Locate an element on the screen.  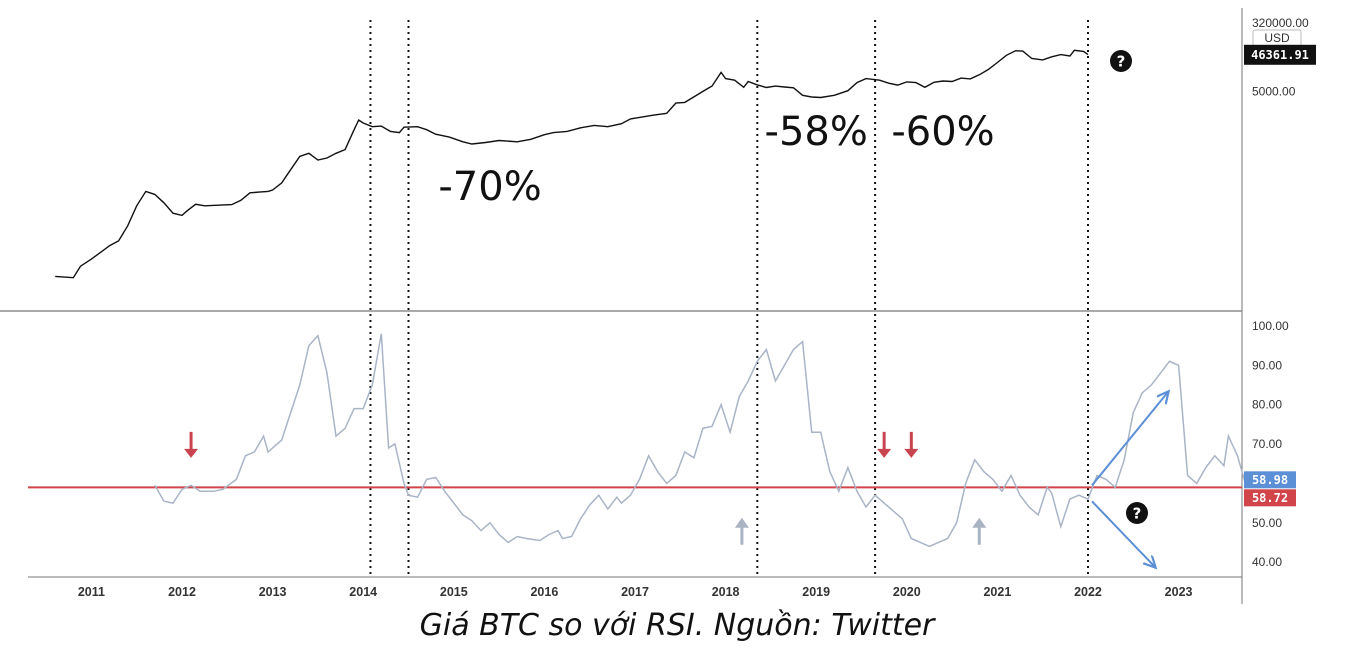
price-tick-label: 5000.00 is located at coordinates (1274, 92).